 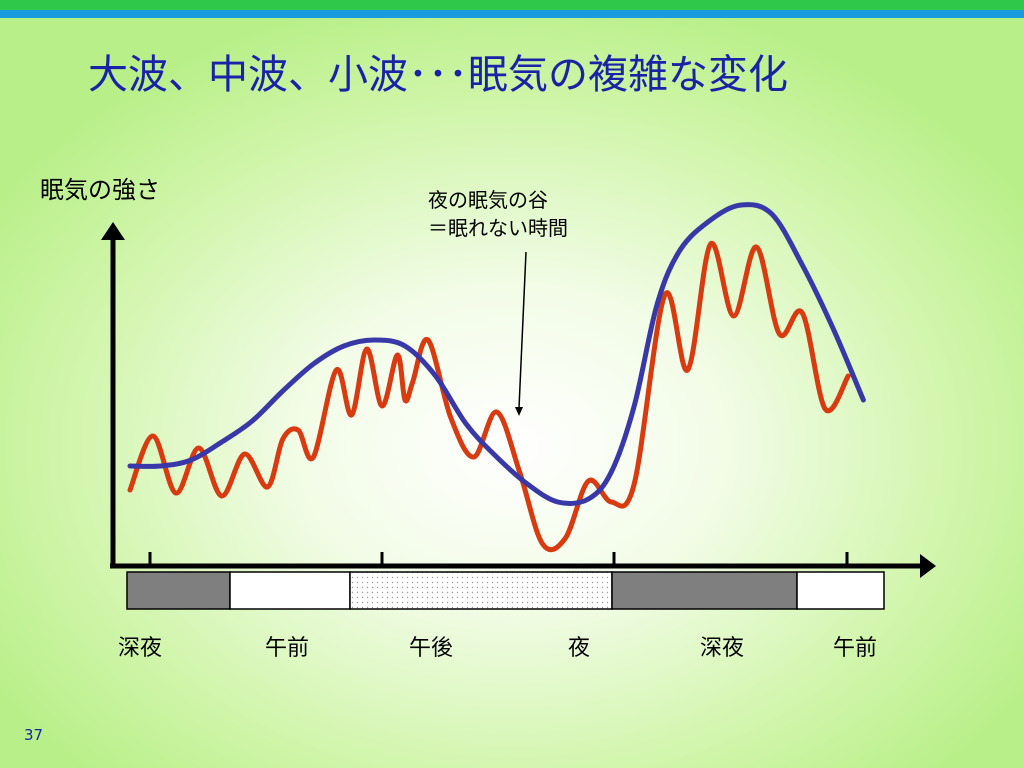 What do you see at coordinates (498, 228) in the screenshot?
I see `annotation-line-2: ＝眠れない時間` at bounding box center [498, 228].